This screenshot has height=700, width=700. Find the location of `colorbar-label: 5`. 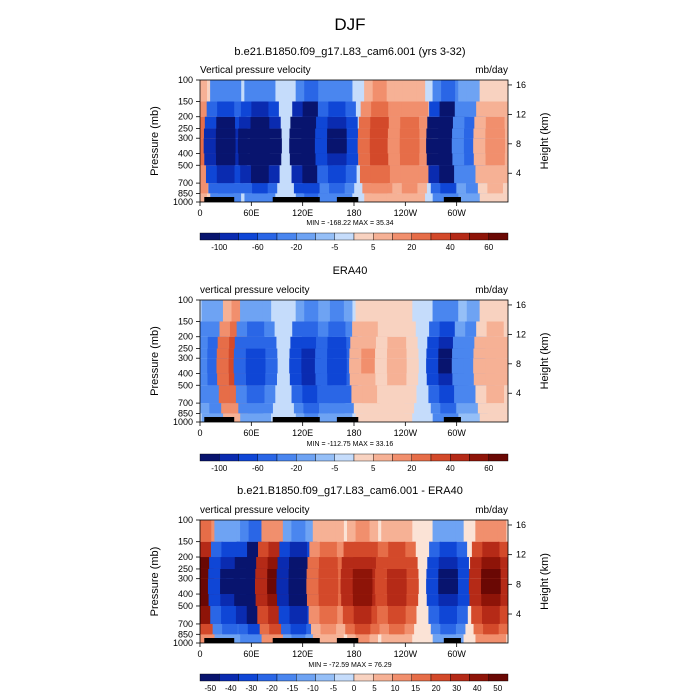

colorbar-label: 5 is located at coordinates (374, 688).